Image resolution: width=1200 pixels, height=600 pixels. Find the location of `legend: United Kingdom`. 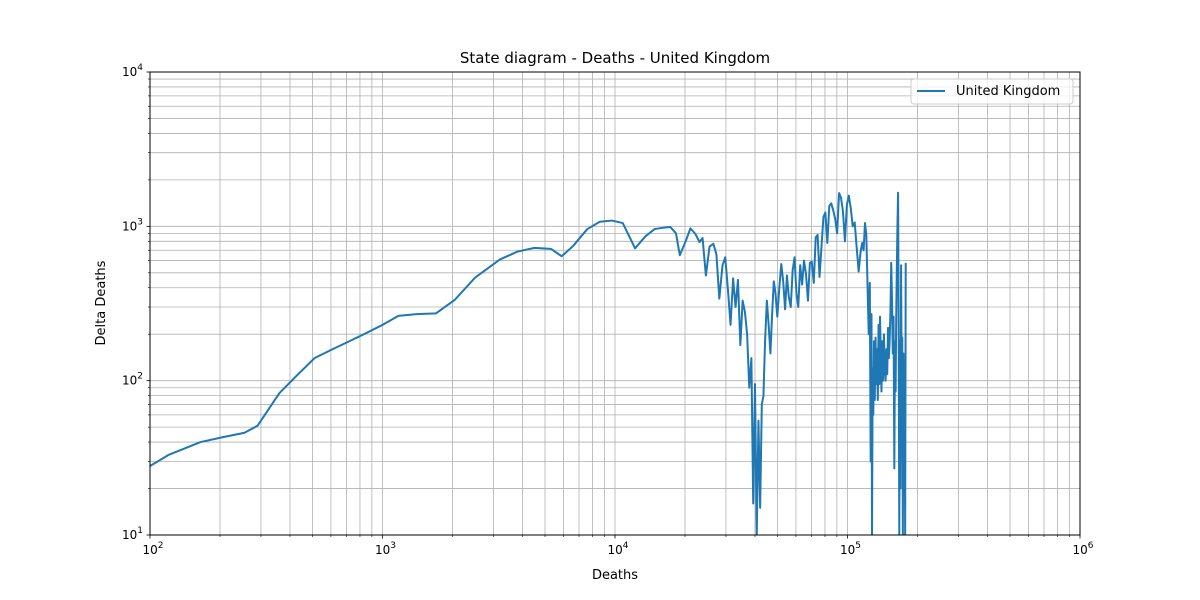

legend: United Kingdom is located at coordinates (992, 91).